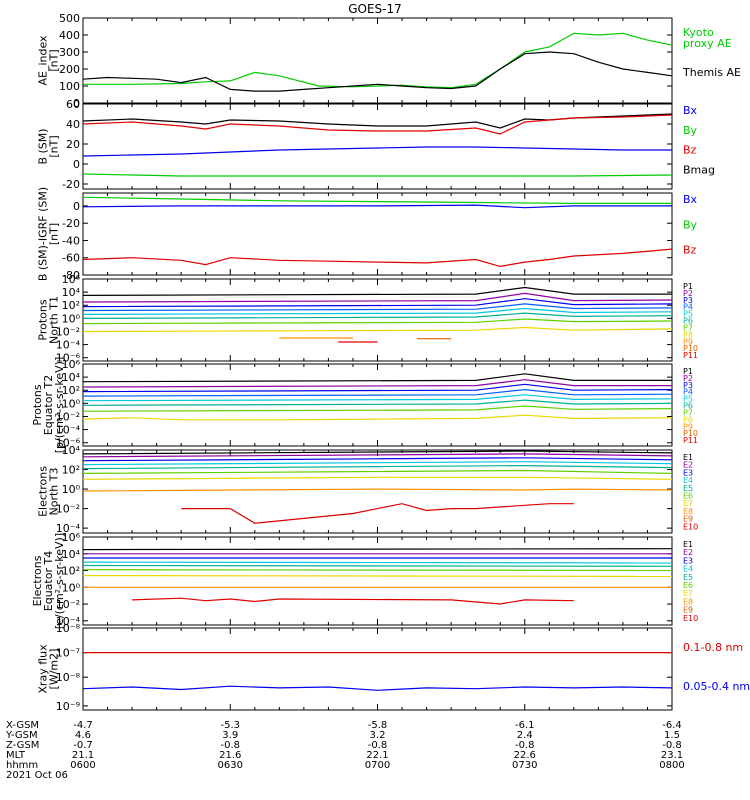 Image resolution: width=750 pixels, height=800 pixels. I want to click on legend-entry: P9, so click(688, 341).